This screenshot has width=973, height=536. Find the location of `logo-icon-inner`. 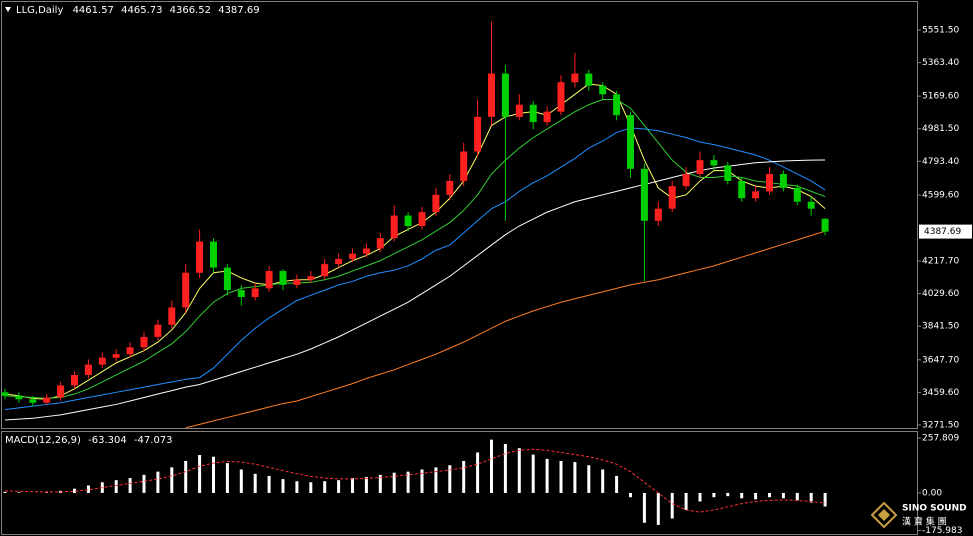

logo-icon-inner is located at coordinates (884, 515).